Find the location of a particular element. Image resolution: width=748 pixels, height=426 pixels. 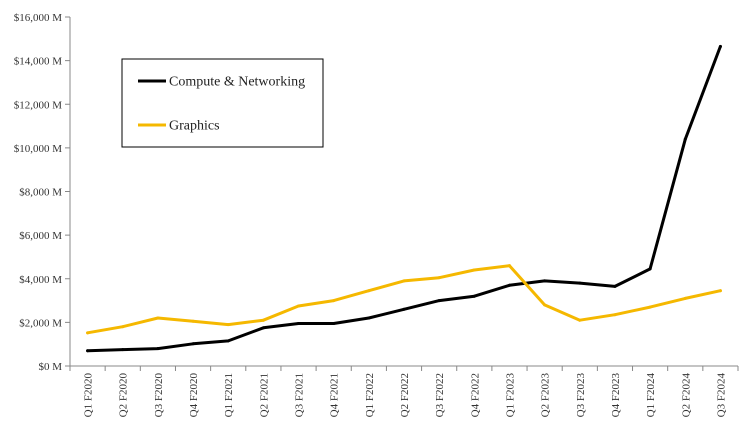

x-tick-label: Q1 F2020 is located at coordinates (89, 395).